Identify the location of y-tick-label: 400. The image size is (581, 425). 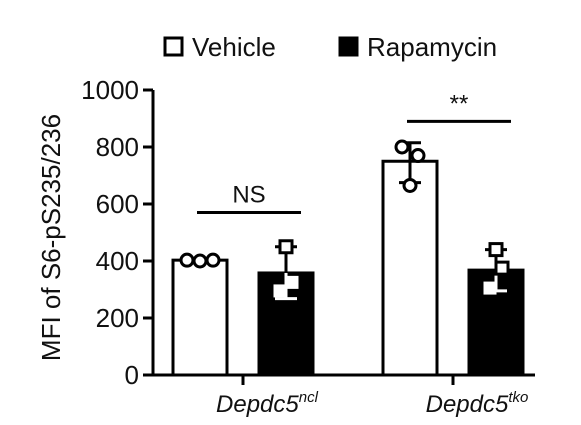
(117, 261).